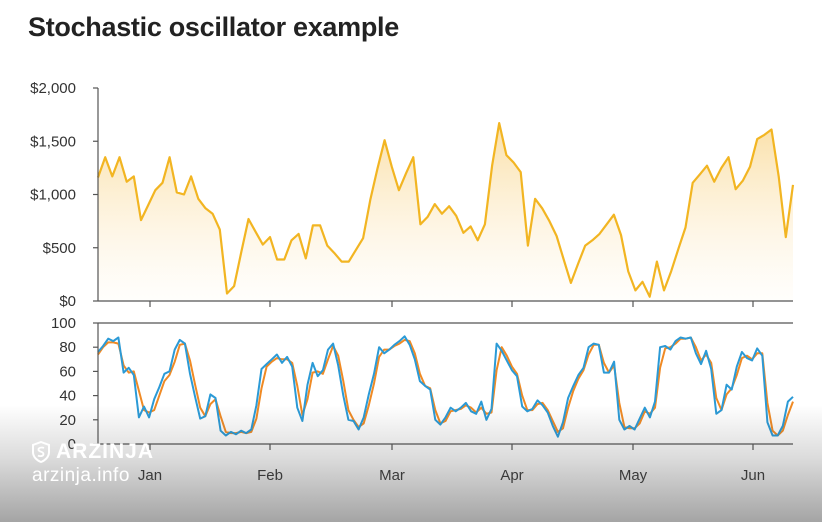  Describe the element at coordinates (67, 396) in the screenshot. I see `oscillator-y-tick-label: 40` at that location.